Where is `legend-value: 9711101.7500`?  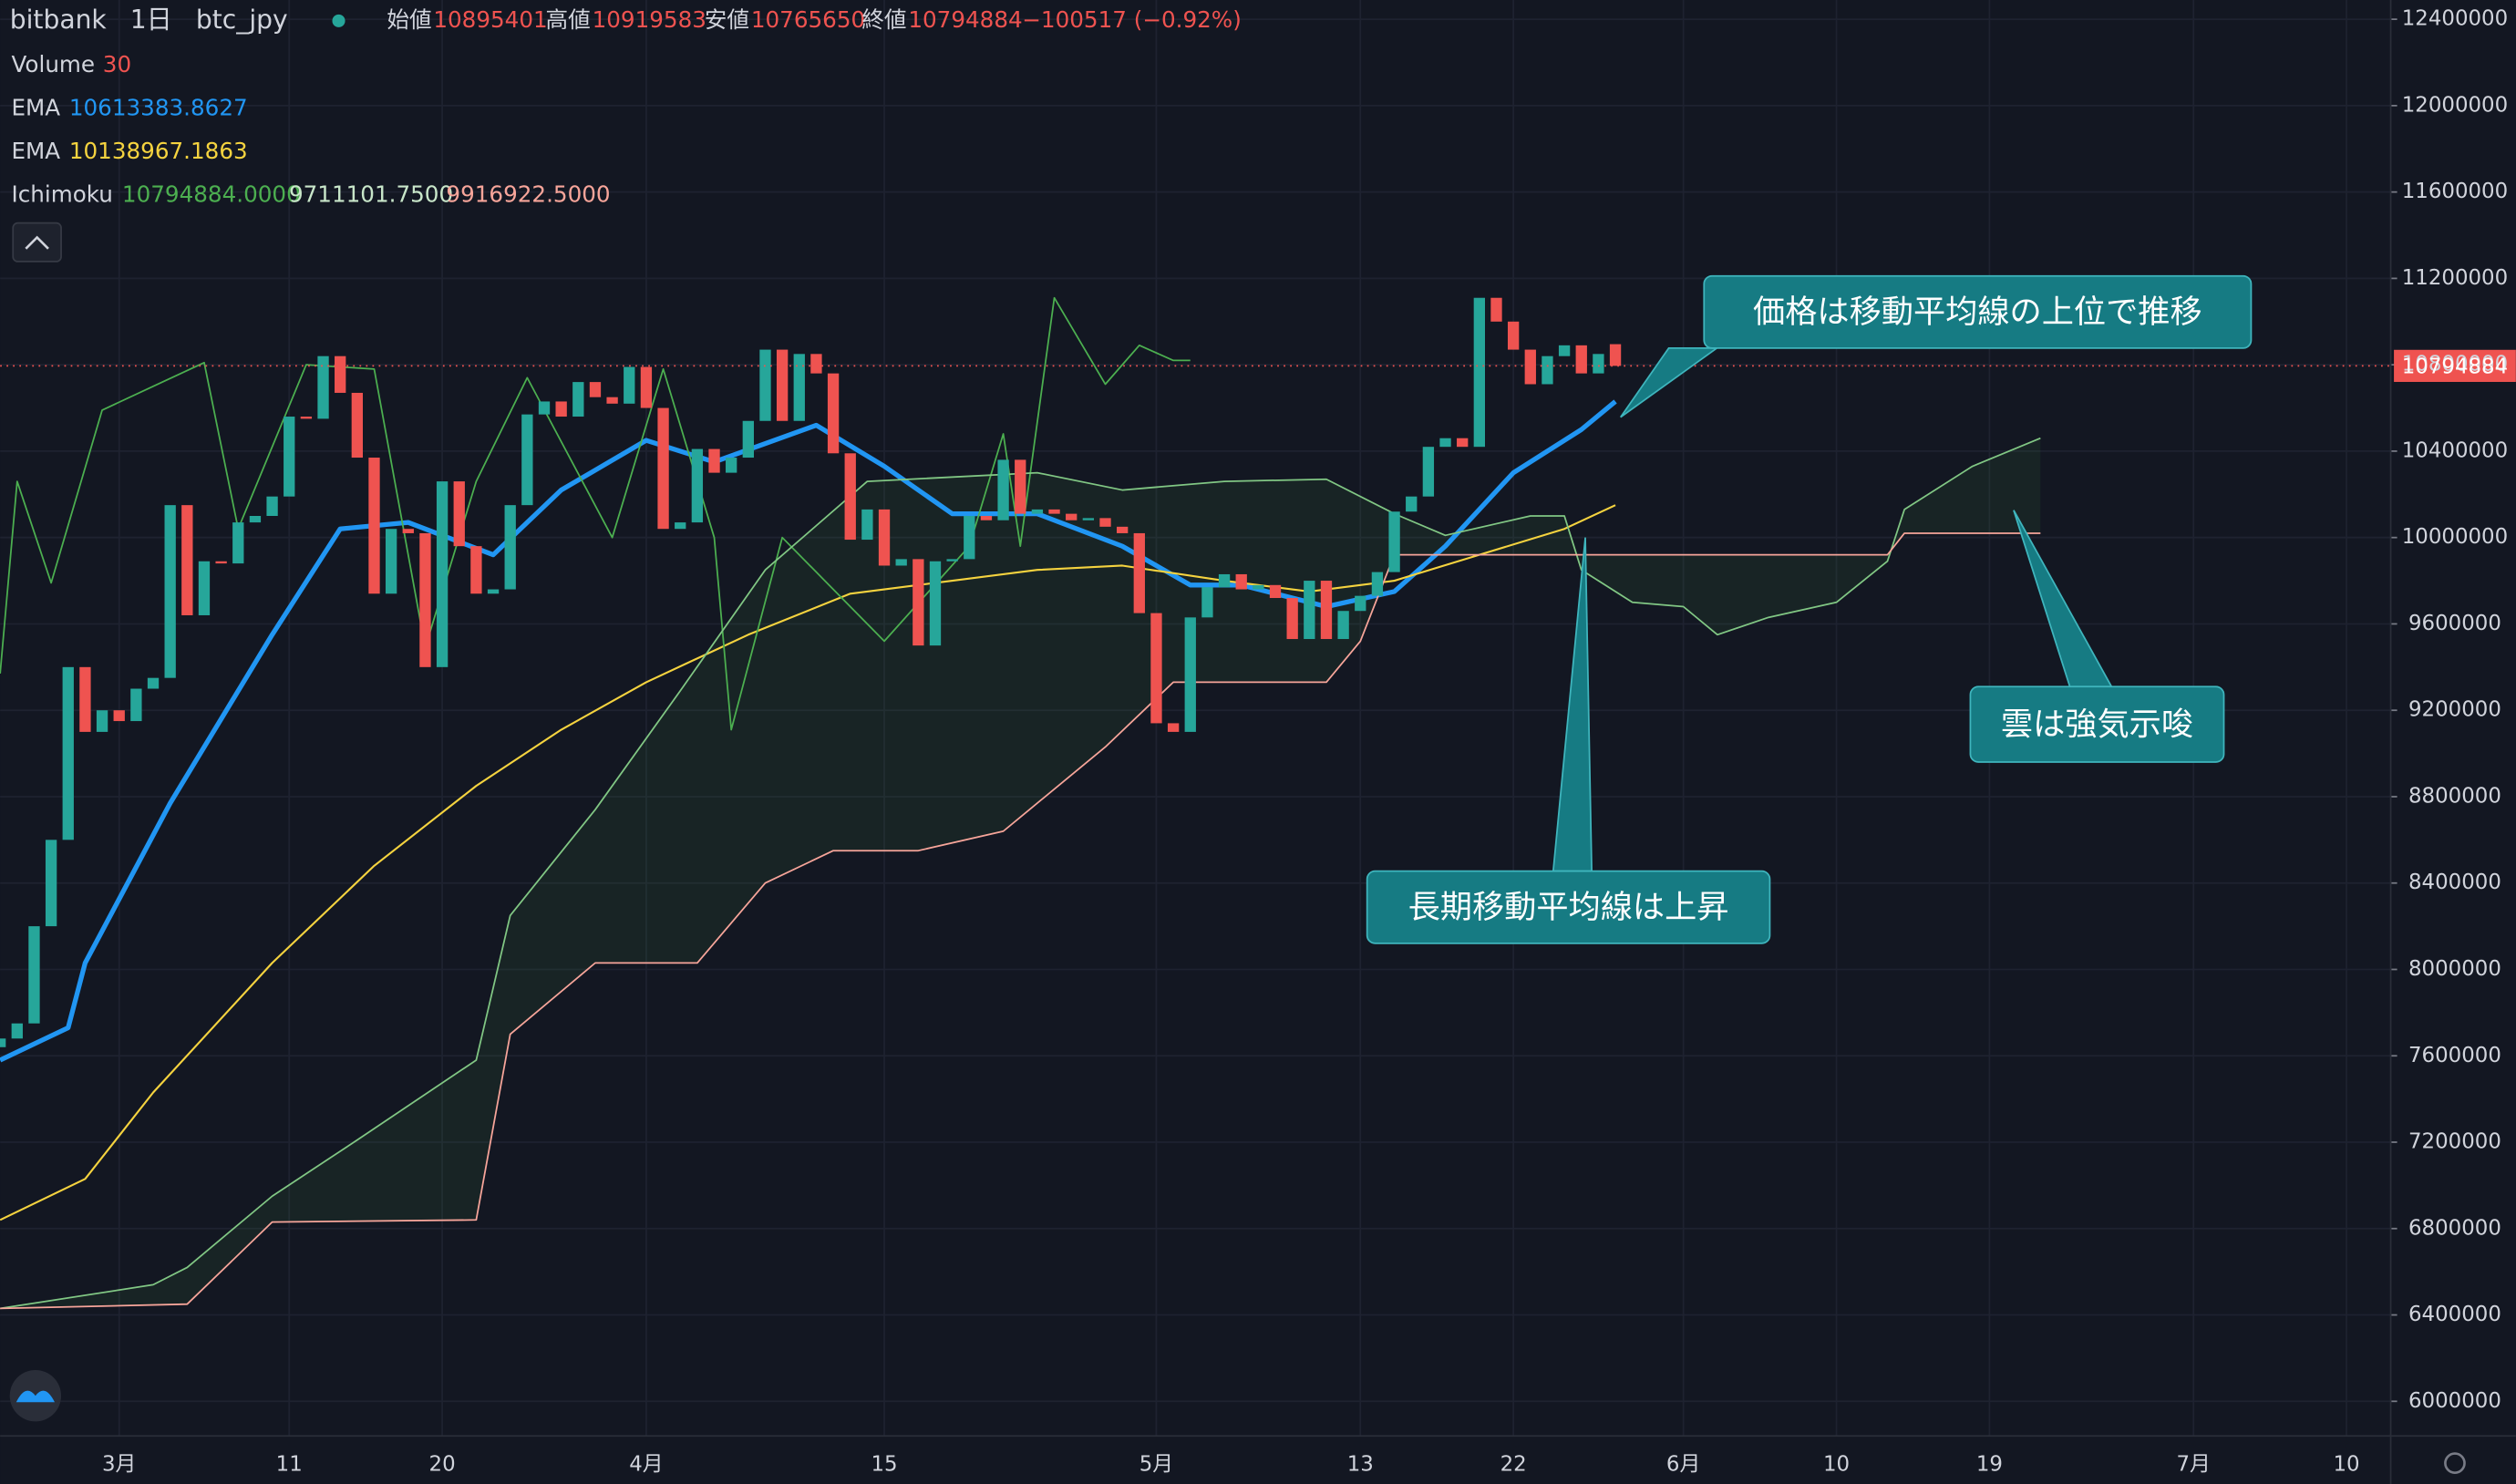
legend-value: 9711101.7500 is located at coordinates (371, 194).